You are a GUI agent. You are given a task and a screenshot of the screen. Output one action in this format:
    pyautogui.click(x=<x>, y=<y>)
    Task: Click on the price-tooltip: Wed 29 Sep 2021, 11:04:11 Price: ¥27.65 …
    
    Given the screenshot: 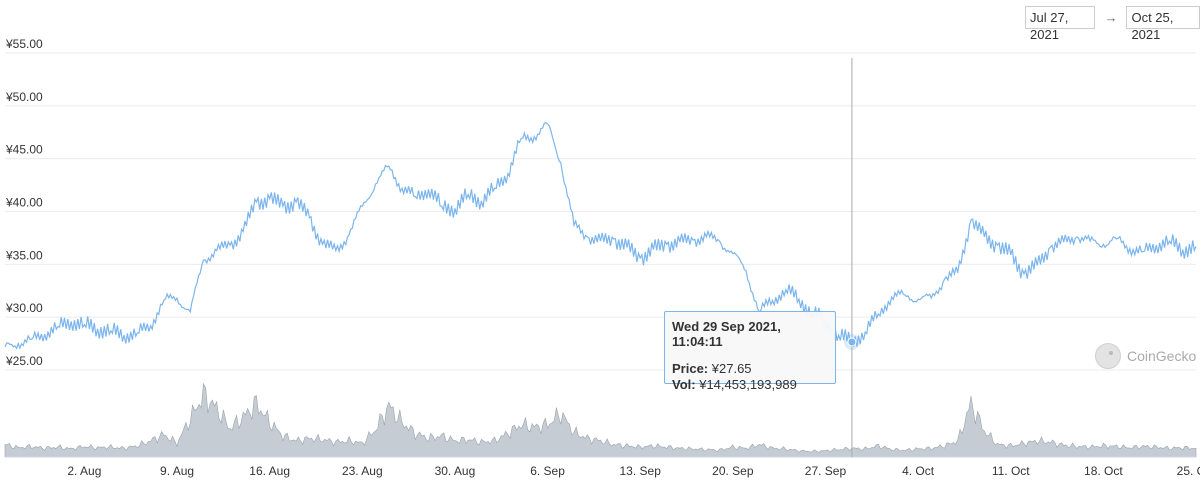 What is the action you would take?
    pyautogui.click(x=750, y=351)
    